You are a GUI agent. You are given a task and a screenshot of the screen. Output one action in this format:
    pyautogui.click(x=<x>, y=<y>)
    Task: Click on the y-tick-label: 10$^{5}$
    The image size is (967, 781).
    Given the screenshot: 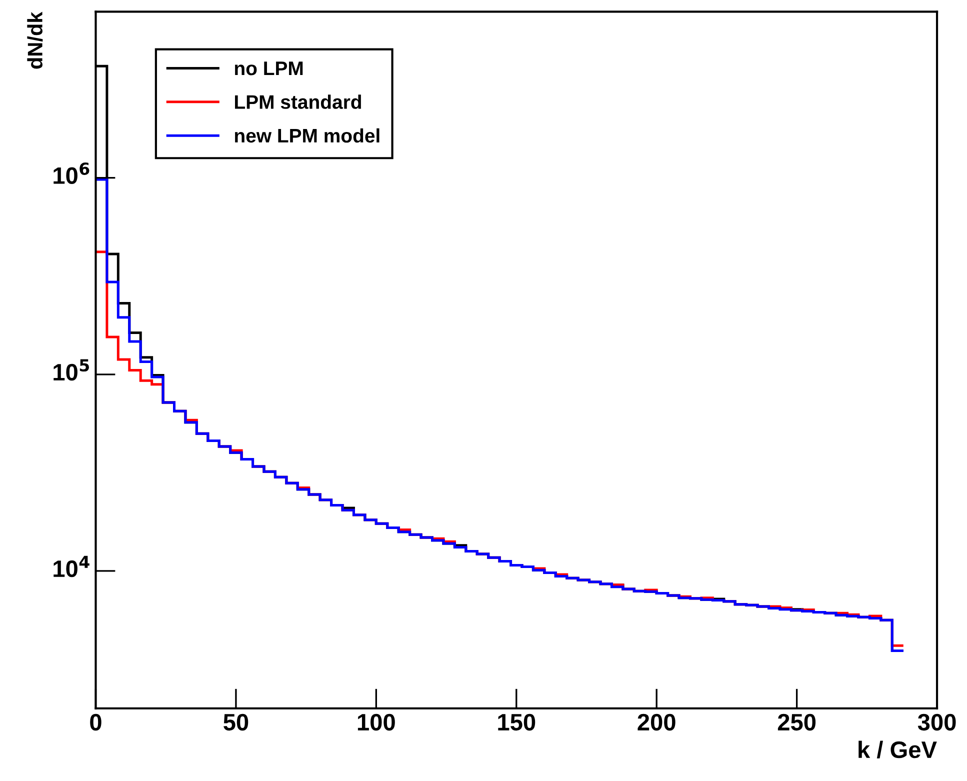 What is the action you would take?
    pyautogui.click(x=71, y=370)
    